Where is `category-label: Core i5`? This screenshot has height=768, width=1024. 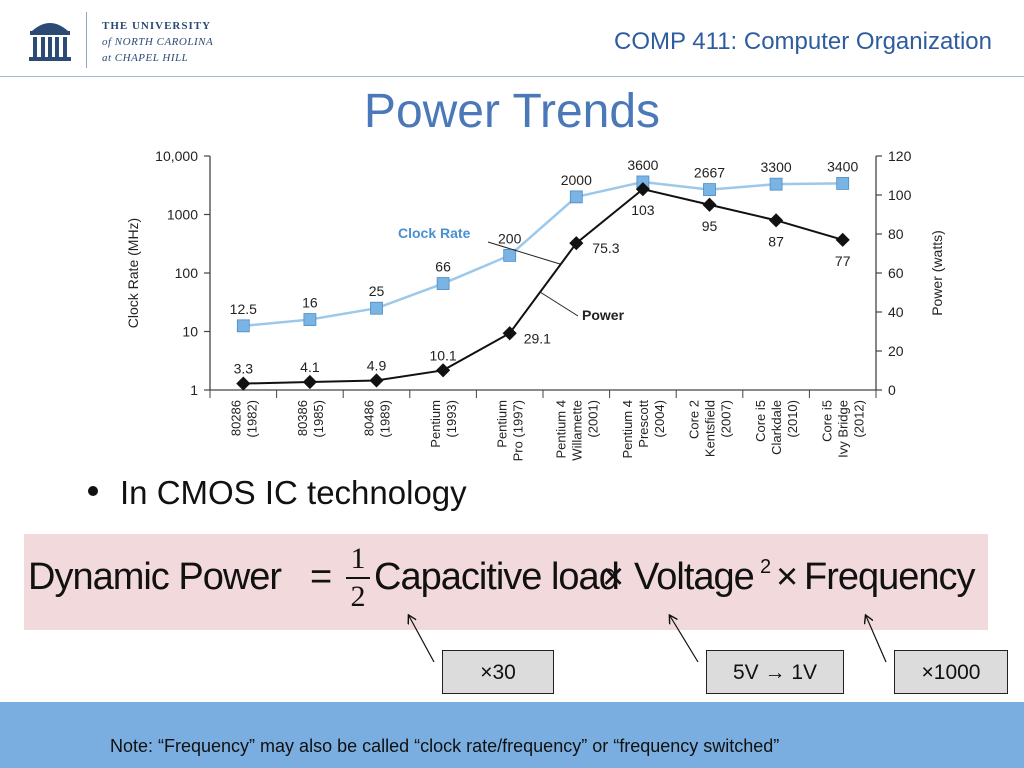 category-label: Core i5 is located at coordinates (760, 421).